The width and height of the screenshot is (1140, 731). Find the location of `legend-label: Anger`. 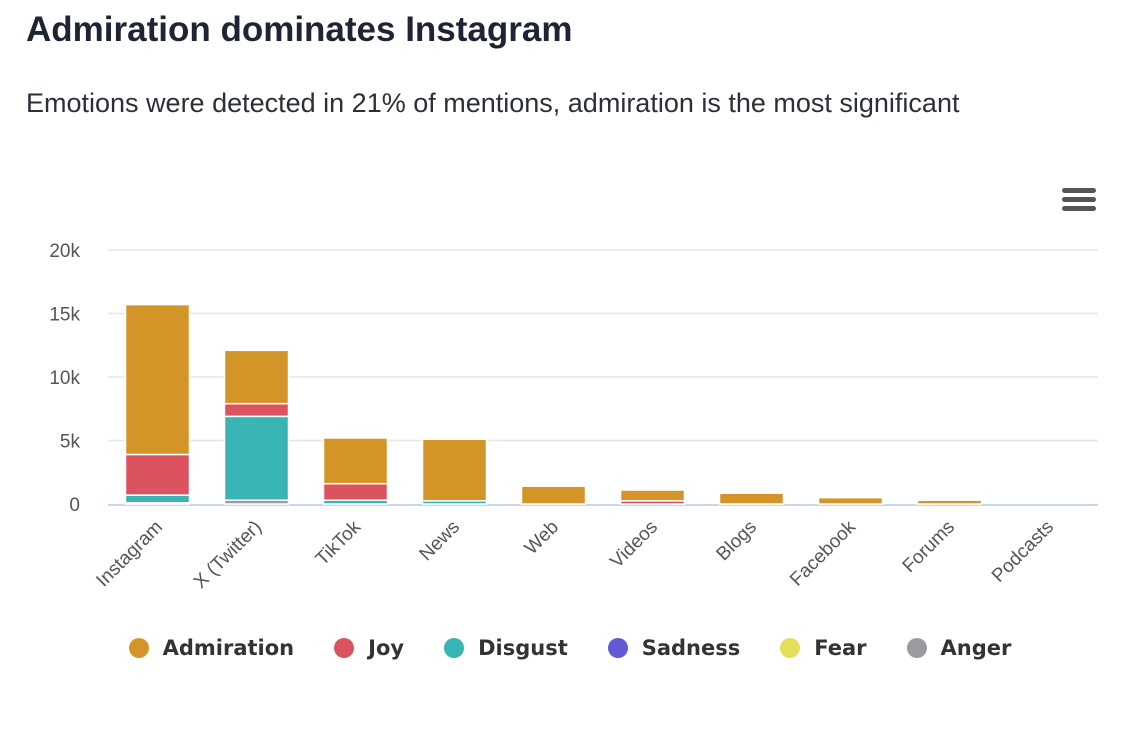

legend-label: Anger is located at coordinates (976, 648).